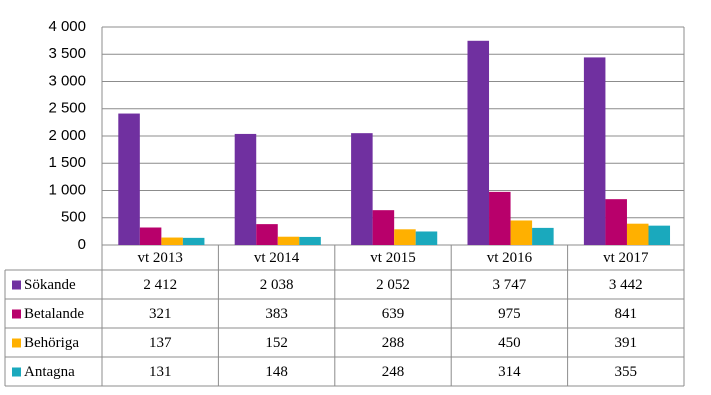 The height and width of the screenshot is (395, 711). What do you see at coordinates (392, 258) in the screenshot?
I see `x-tick-label: vt 2015` at bounding box center [392, 258].